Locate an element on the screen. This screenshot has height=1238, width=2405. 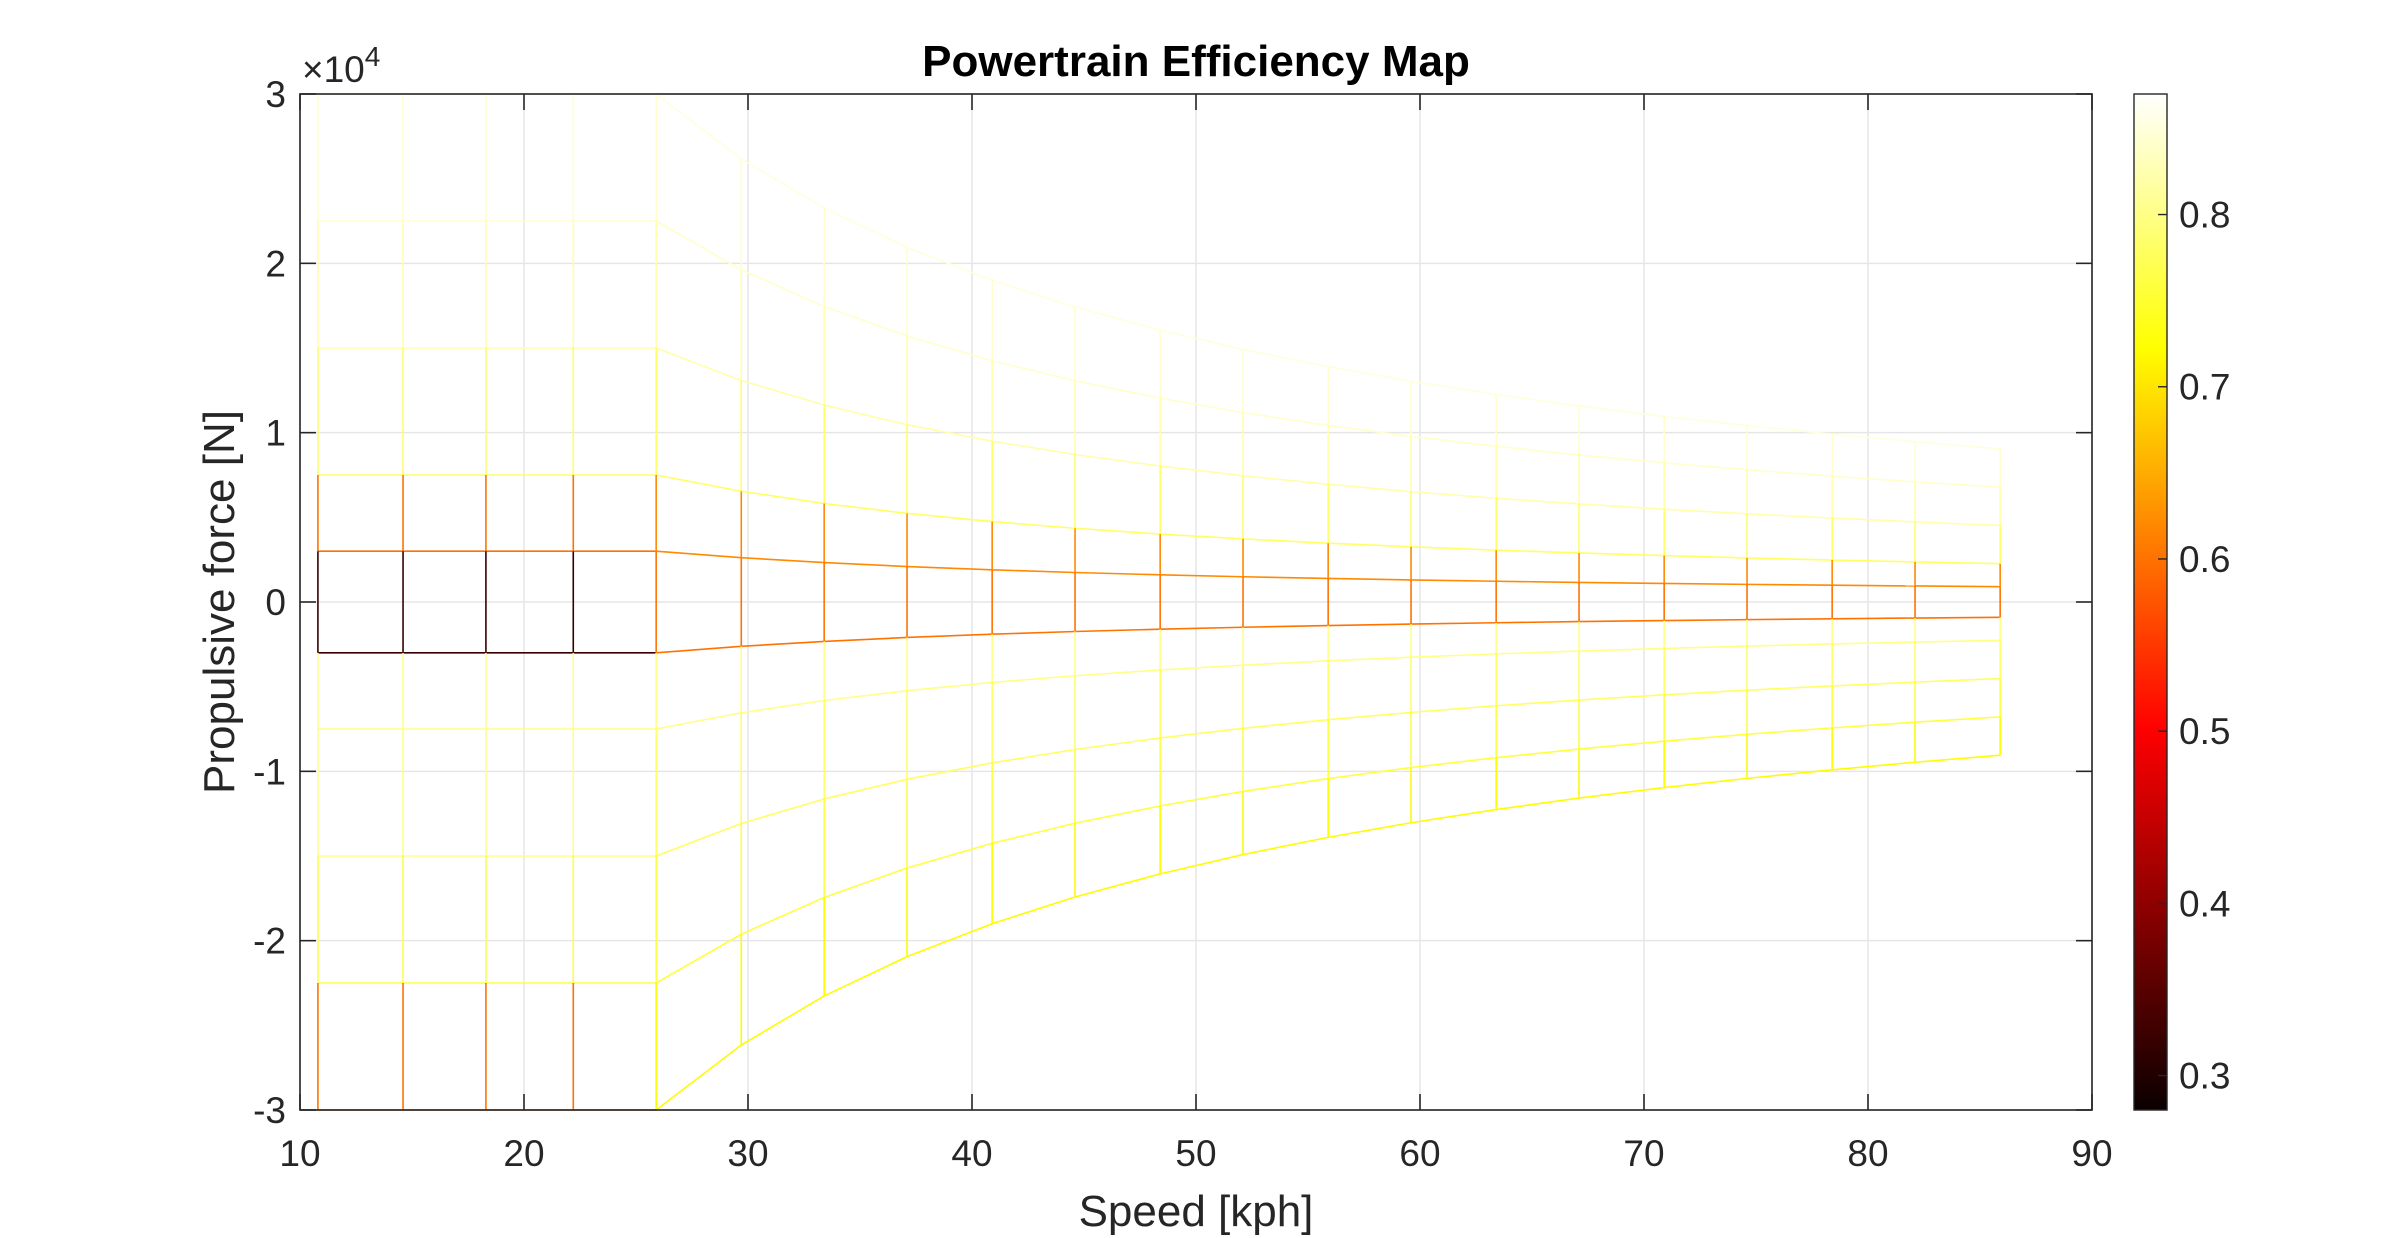
x-tick-label: 50 is located at coordinates (1195, 1153).